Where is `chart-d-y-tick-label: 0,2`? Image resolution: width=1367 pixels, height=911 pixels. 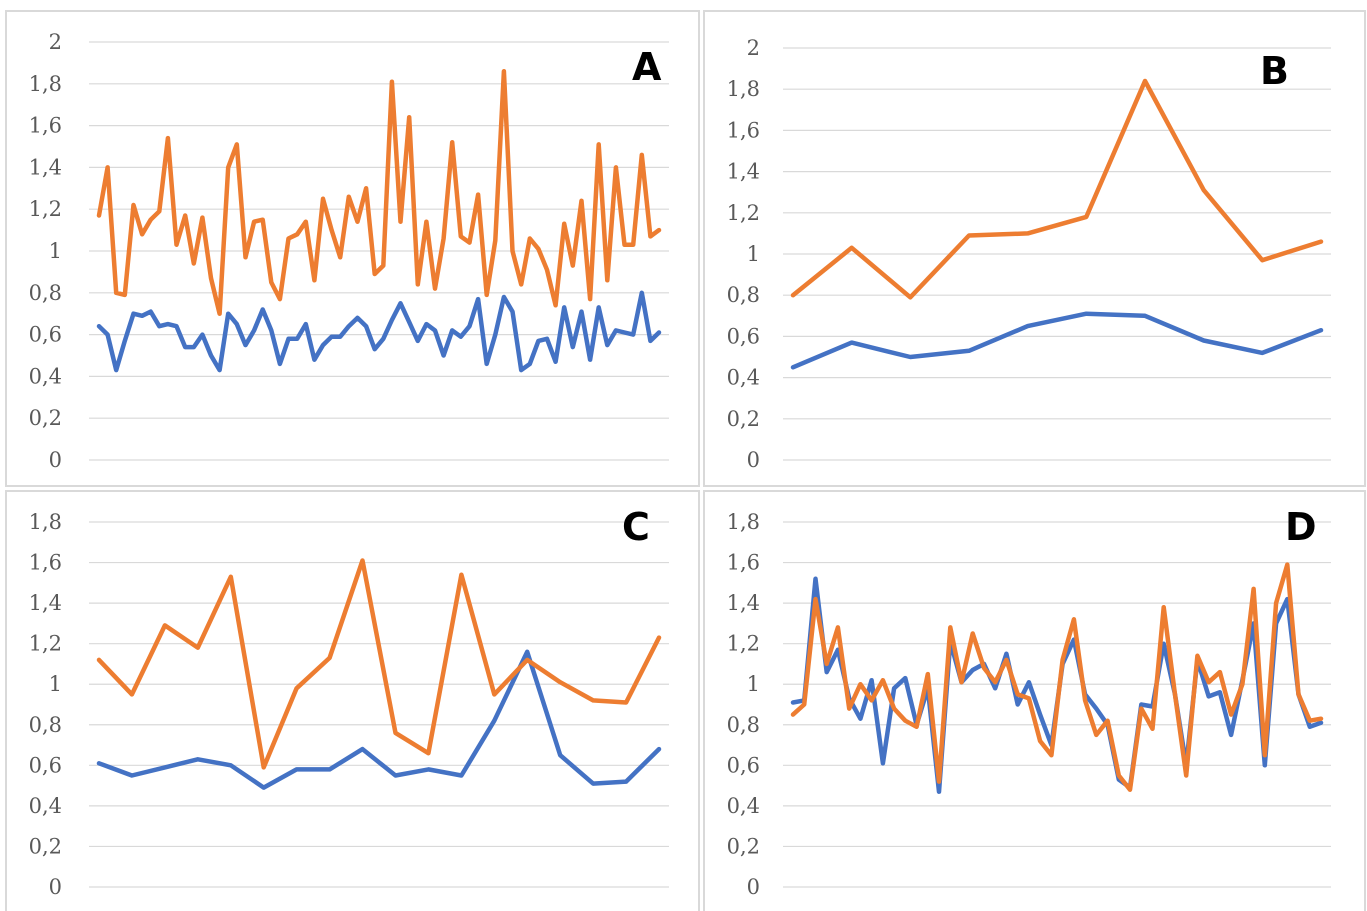 chart-d-y-tick-label: 0,2 is located at coordinates (743, 846).